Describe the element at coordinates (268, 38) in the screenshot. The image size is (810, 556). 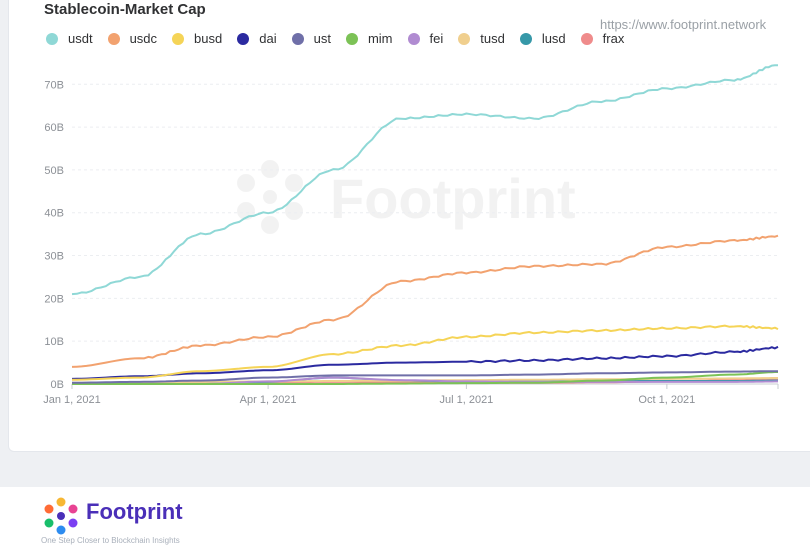
I see `legend-label: dai` at that location.